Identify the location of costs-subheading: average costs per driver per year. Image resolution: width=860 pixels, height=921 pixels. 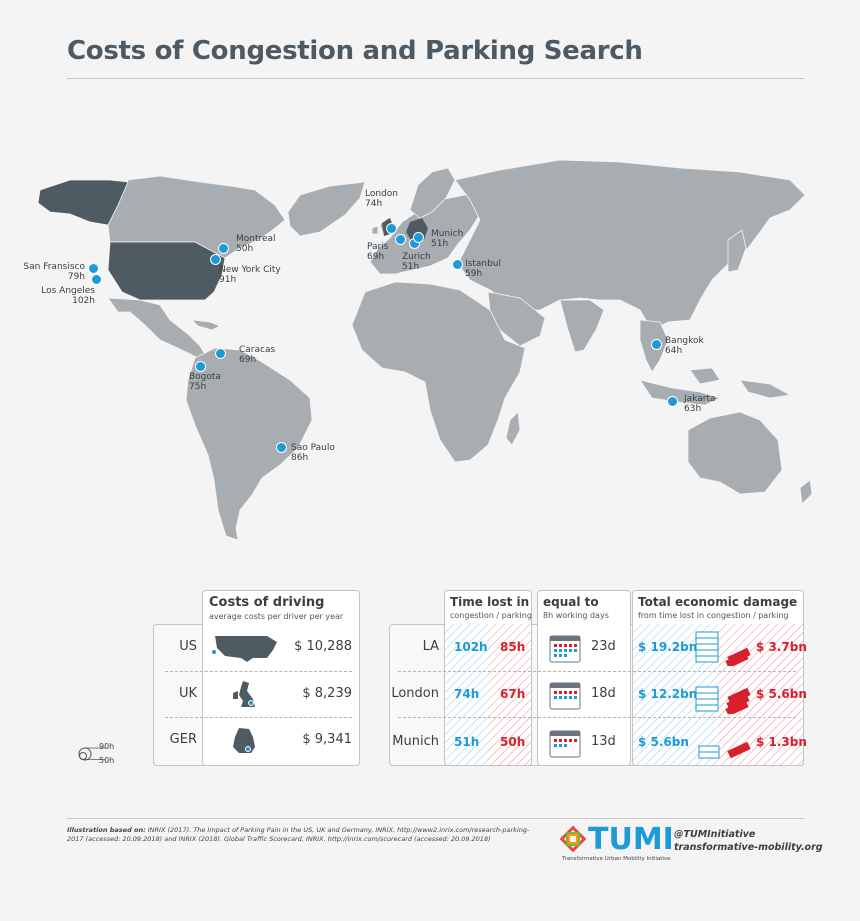
(276, 616).